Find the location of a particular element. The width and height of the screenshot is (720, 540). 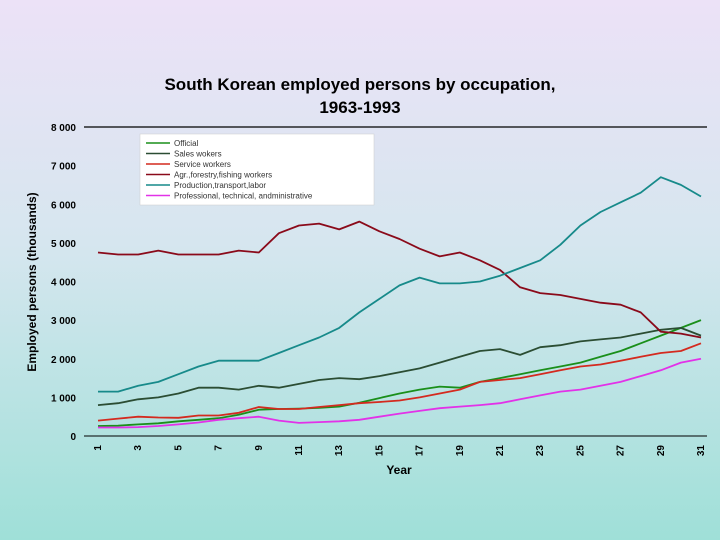

x-tick-label: 15 is located at coordinates (379, 451).